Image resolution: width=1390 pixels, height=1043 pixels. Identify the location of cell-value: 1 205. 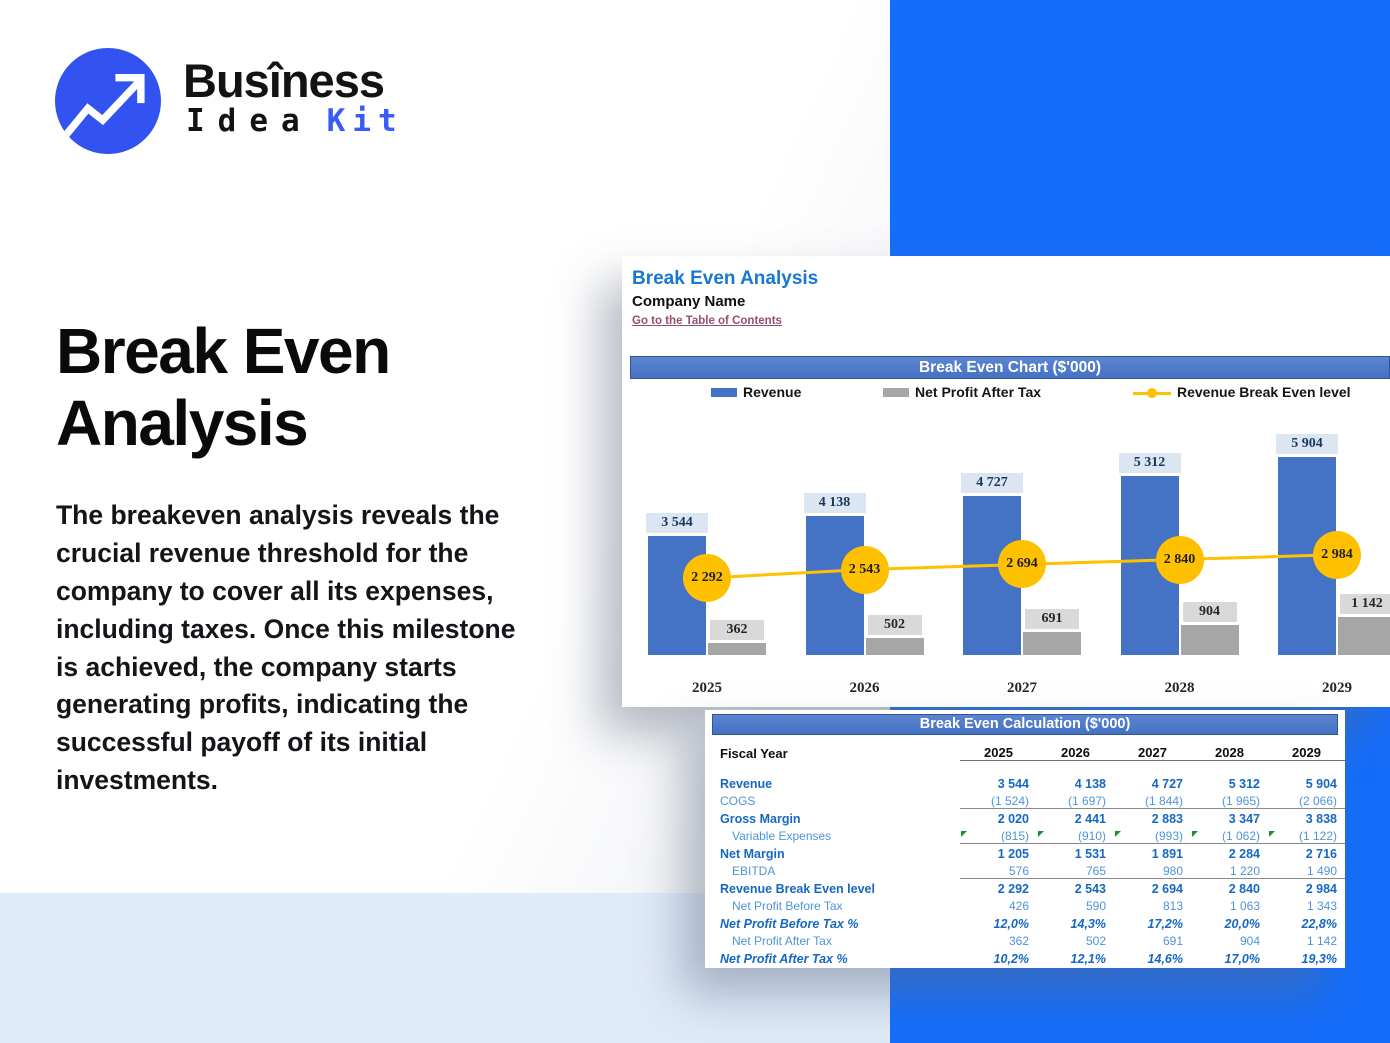
(1013, 853).